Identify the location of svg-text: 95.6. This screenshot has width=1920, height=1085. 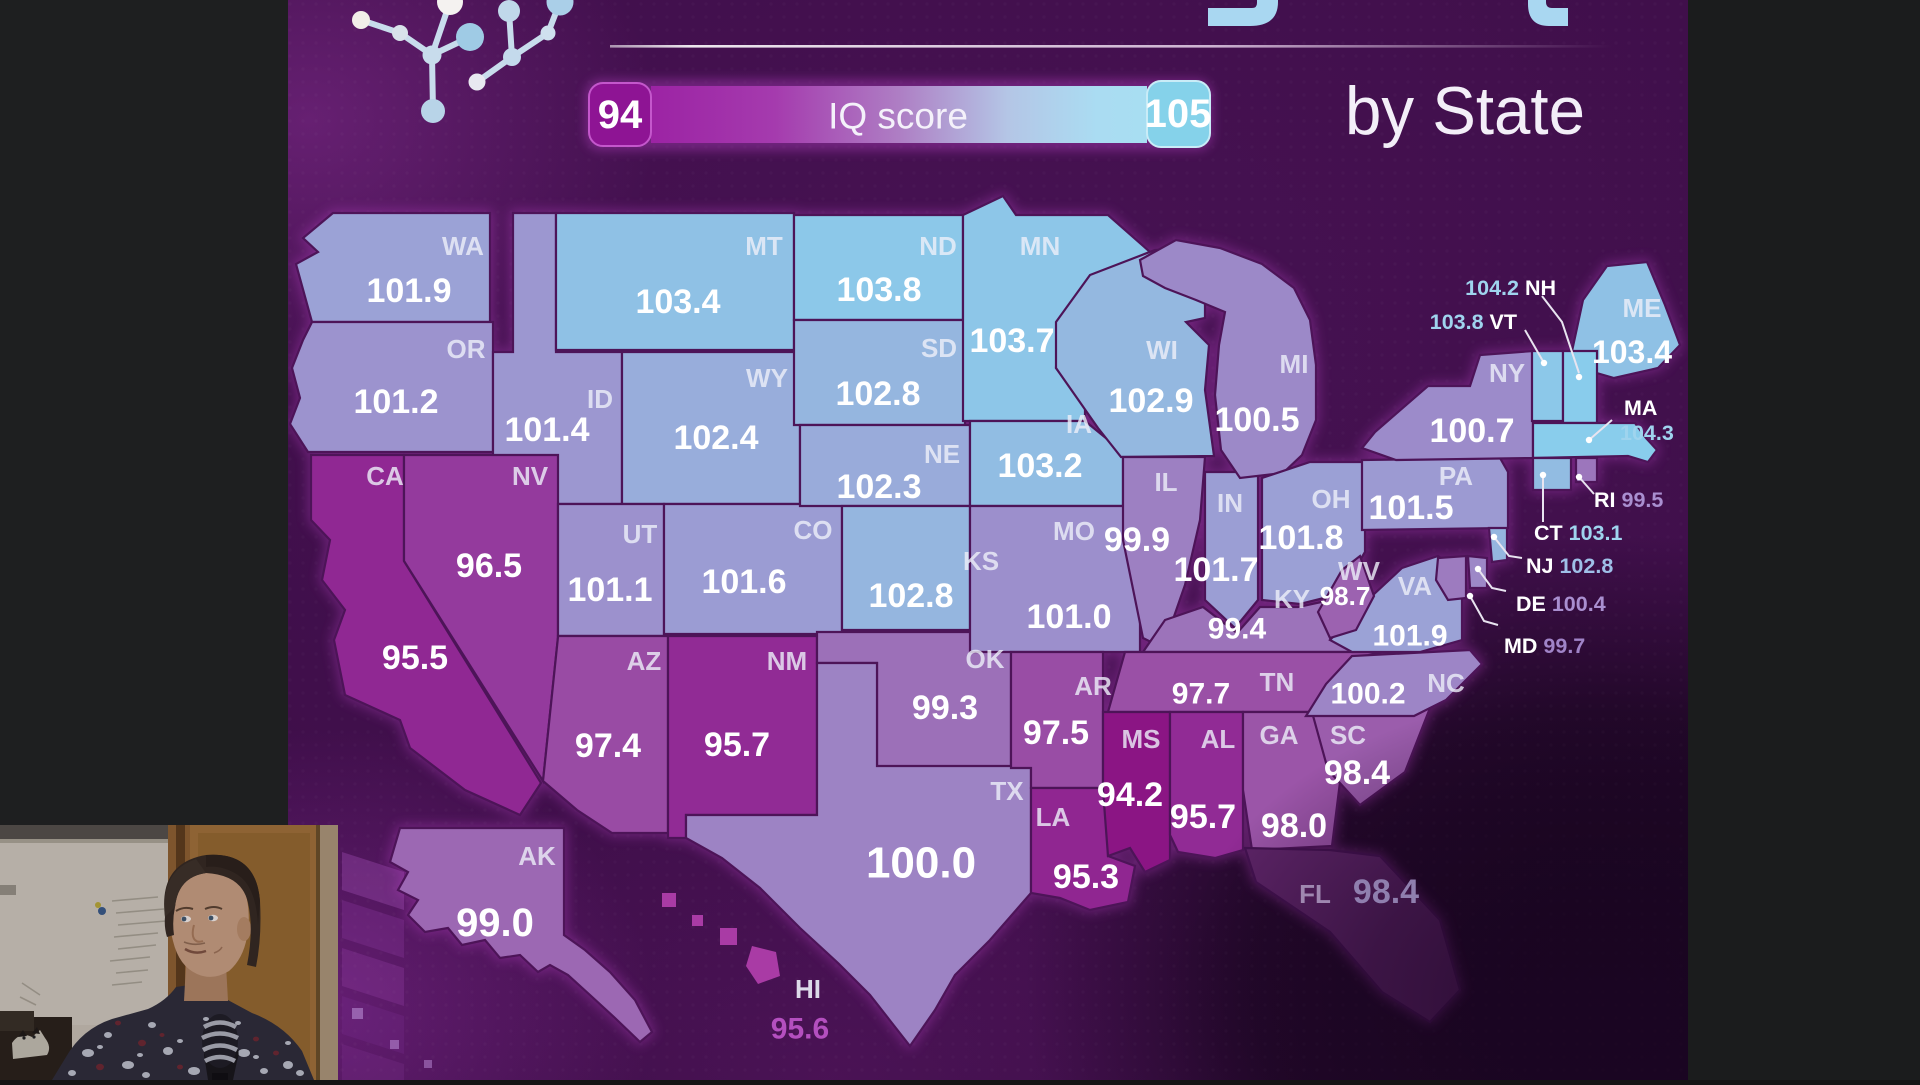
(800, 1029).